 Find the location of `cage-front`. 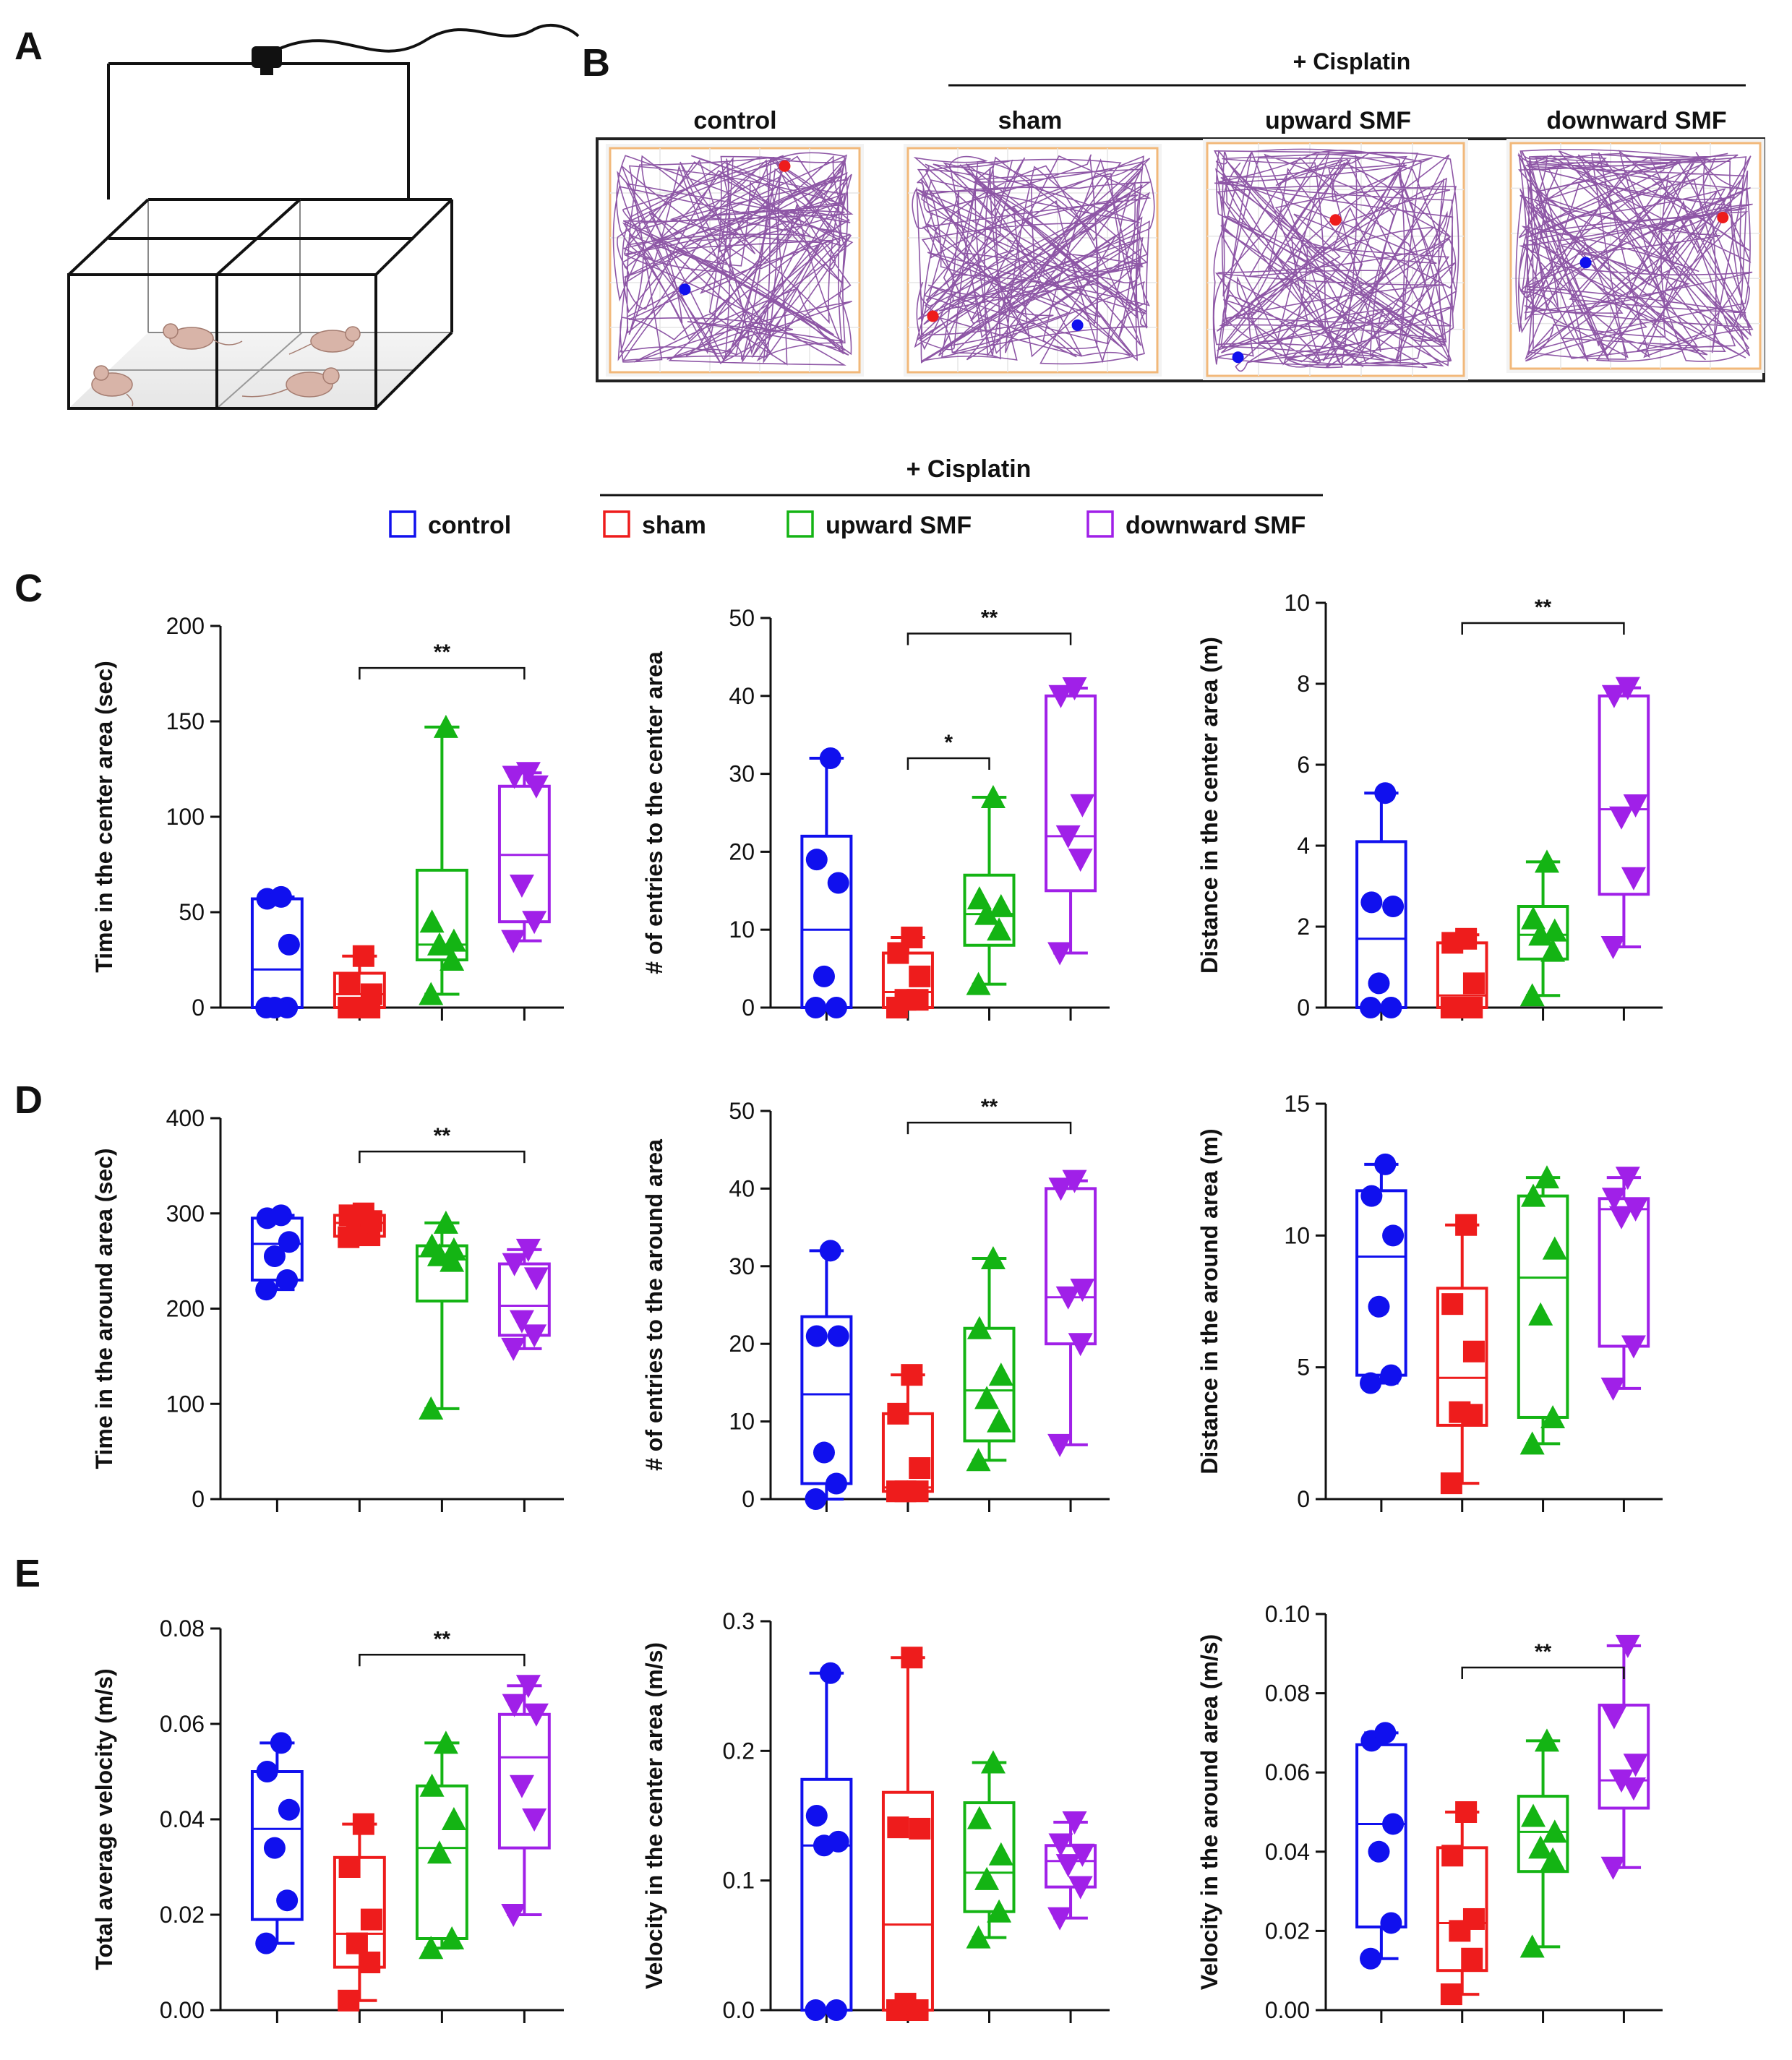

cage-front is located at coordinates (222, 341).